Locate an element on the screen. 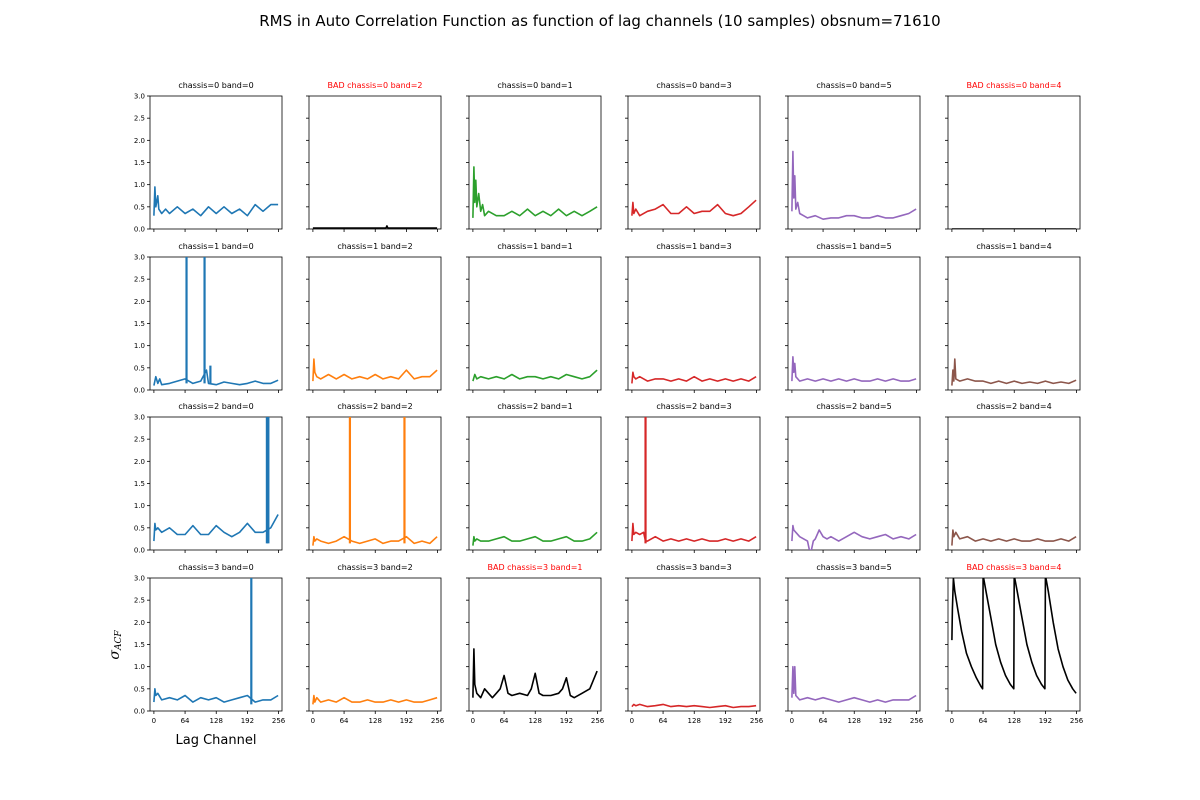  subplot-title: chassis=1 band=3 is located at coordinates (693, 246).